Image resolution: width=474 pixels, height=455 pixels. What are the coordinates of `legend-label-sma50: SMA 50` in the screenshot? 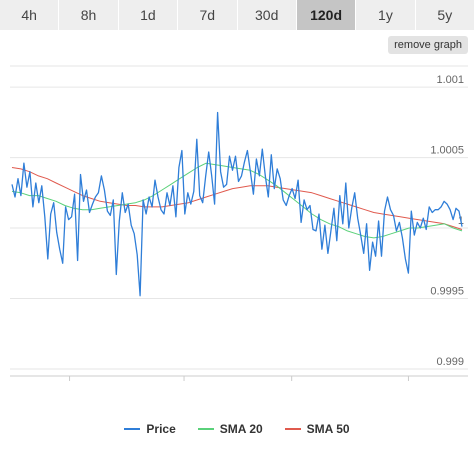 It's located at (328, 429).